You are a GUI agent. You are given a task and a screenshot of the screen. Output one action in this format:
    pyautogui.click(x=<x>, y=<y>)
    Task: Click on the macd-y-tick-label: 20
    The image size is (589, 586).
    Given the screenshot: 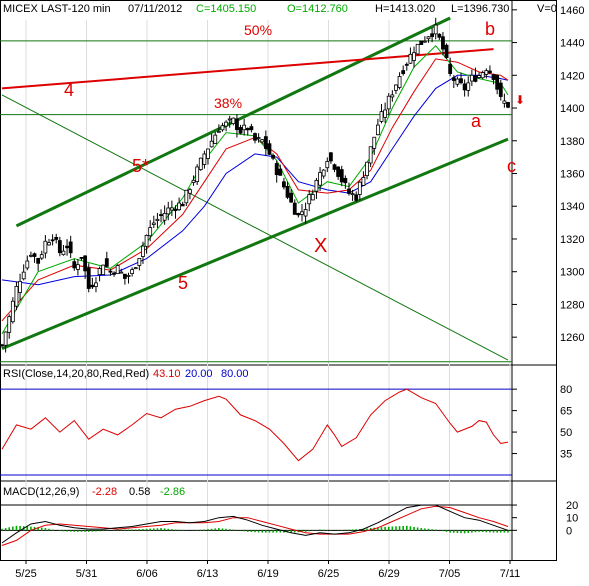 What is the action you would take?
    pyautogui.click(x=572, y=506)
    